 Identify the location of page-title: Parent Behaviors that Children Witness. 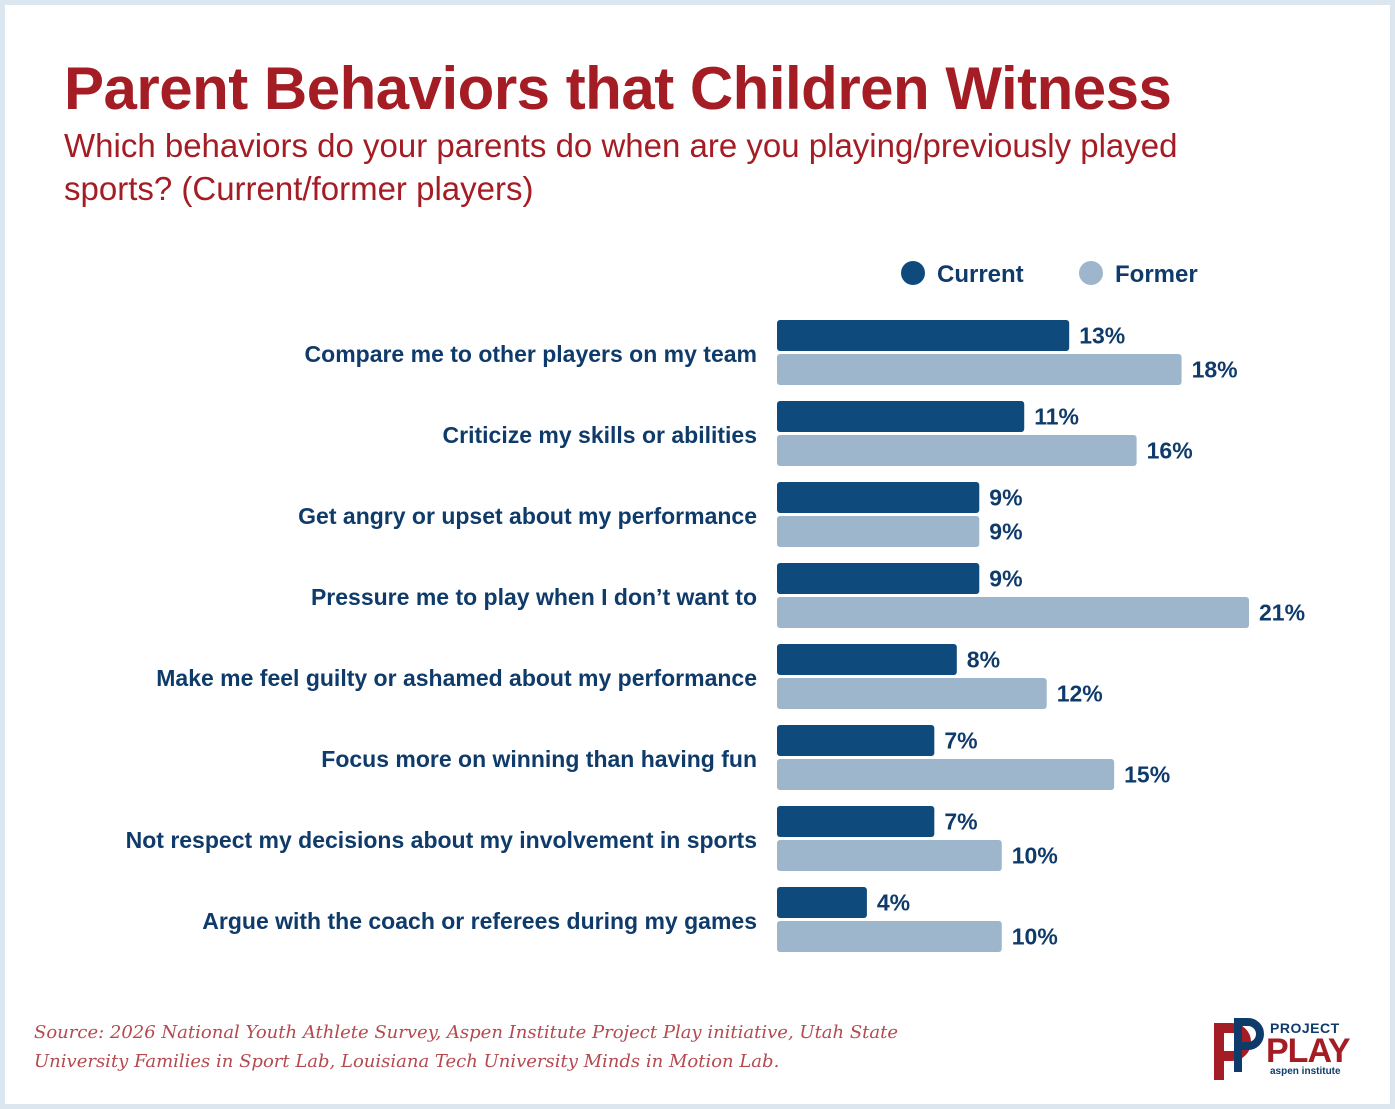
(618, 88).